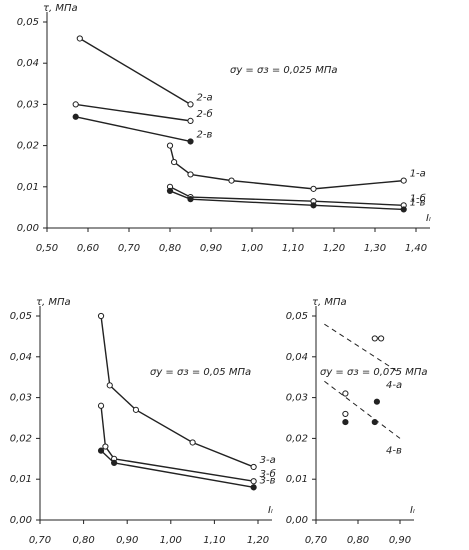 The width and height of the screenshot is (469, 550). What do you see at coordinates (88, 248) in the screenshot?
I see `x-tick-label: 0,60` at bounding box center [88, 248].